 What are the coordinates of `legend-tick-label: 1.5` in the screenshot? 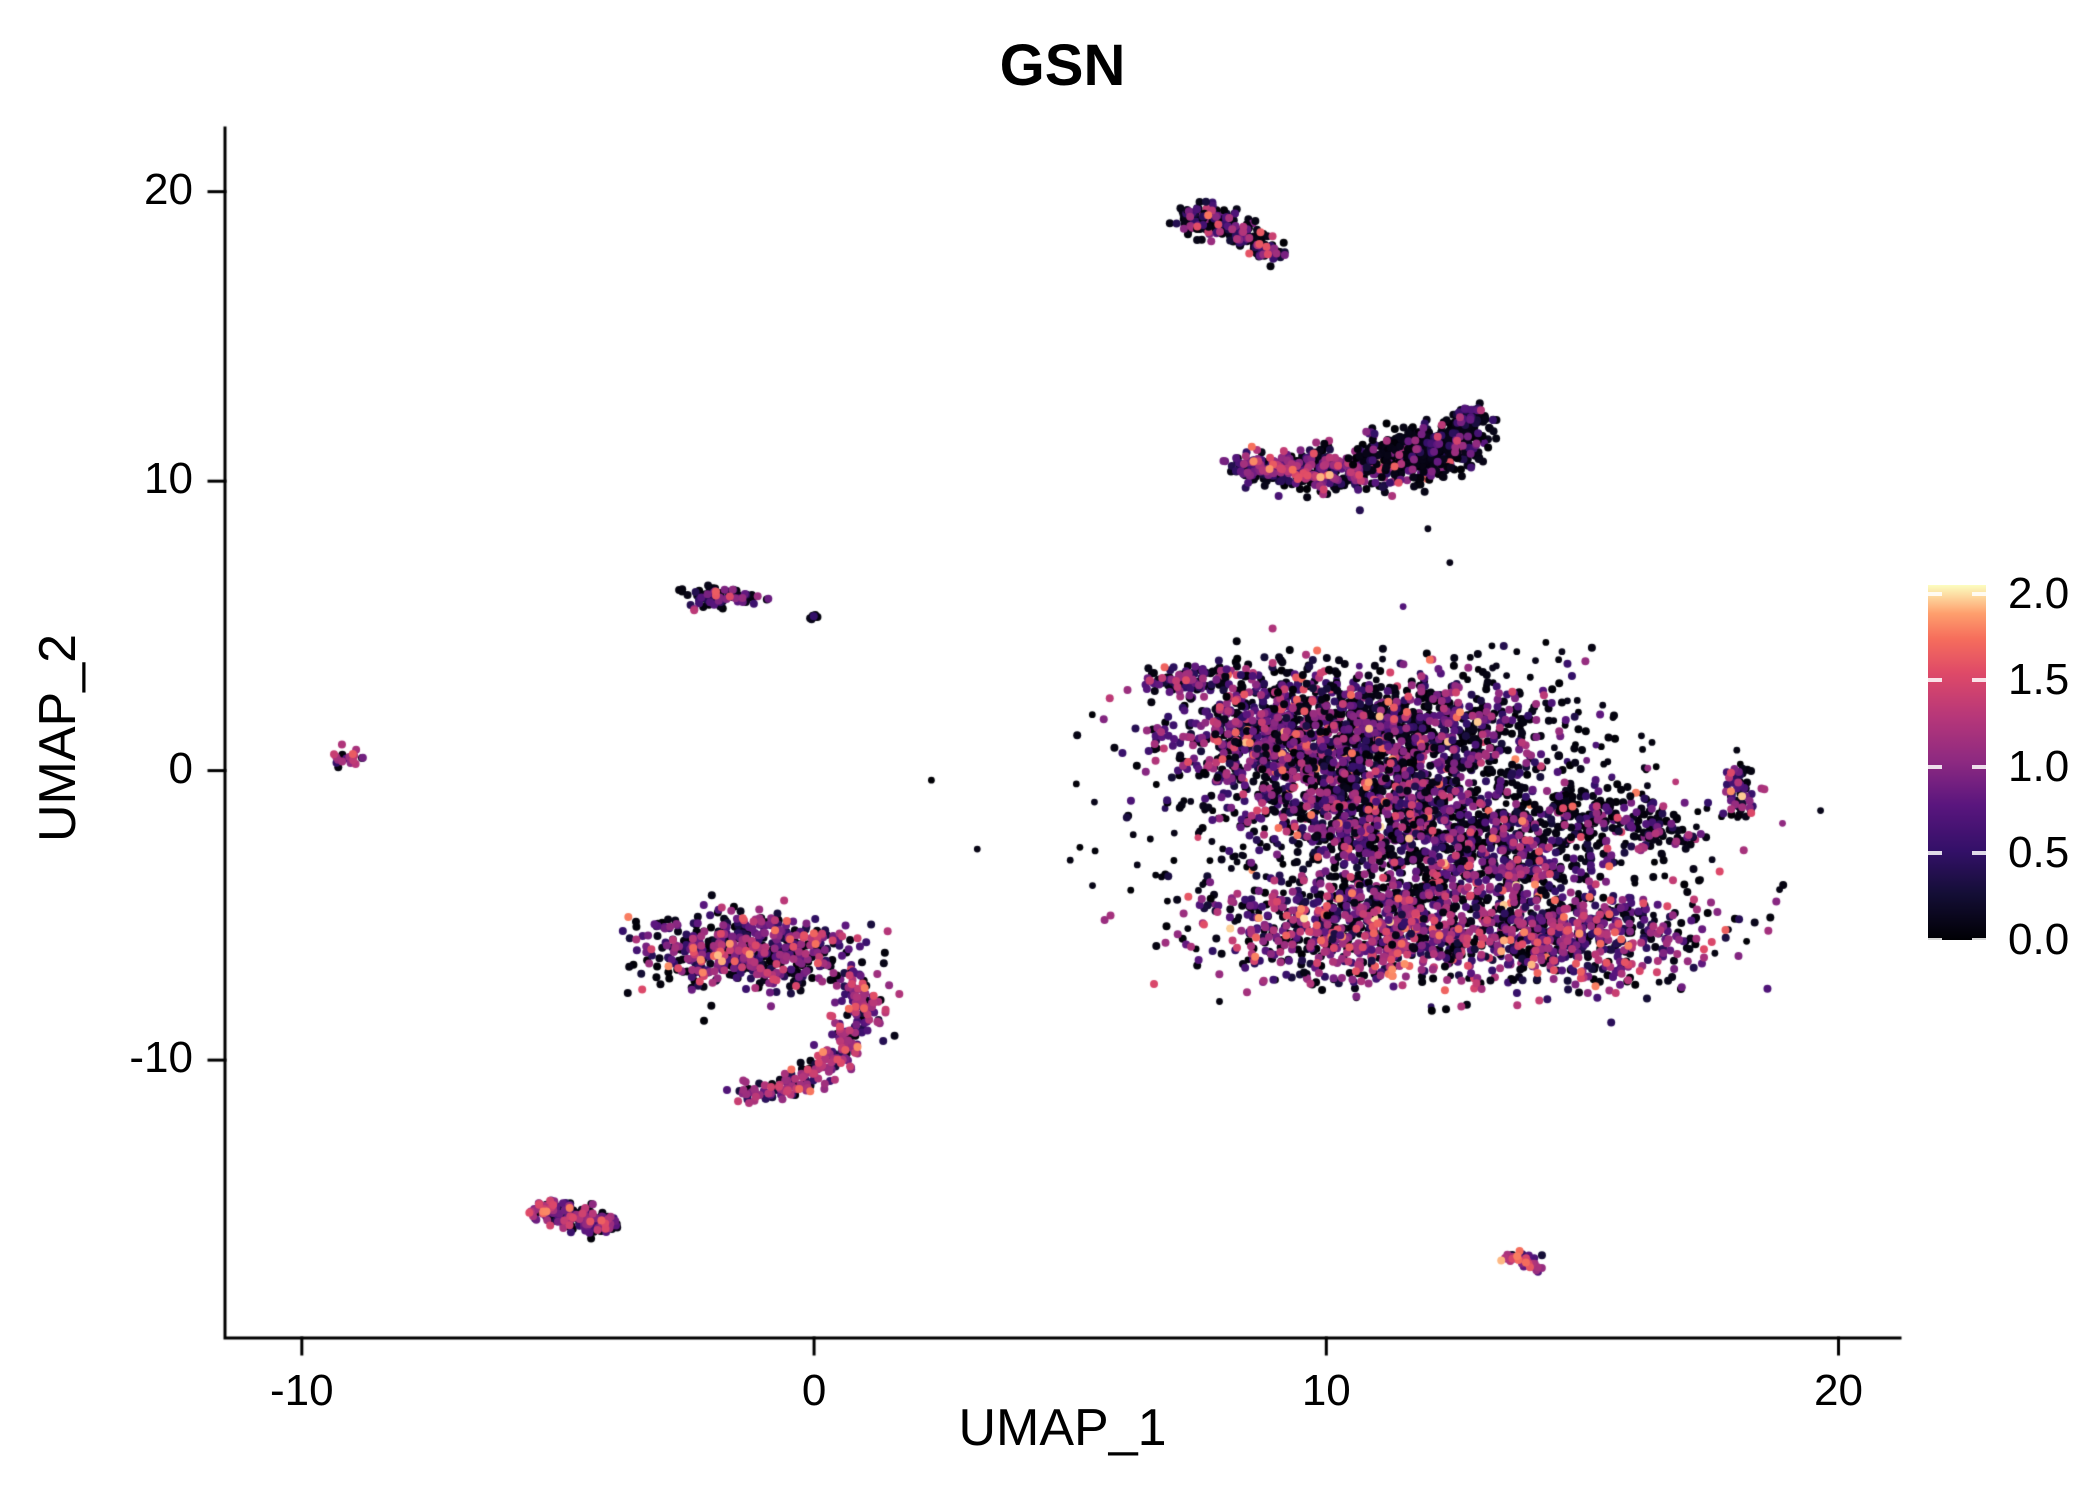 It's located at (2039, 680).